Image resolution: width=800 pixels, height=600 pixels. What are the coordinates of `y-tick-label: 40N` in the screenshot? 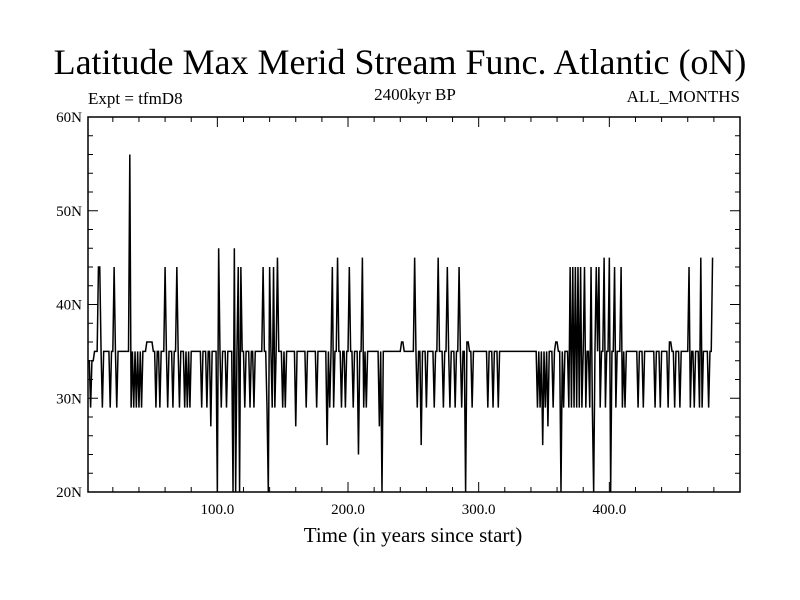 It's located at (69, 306).